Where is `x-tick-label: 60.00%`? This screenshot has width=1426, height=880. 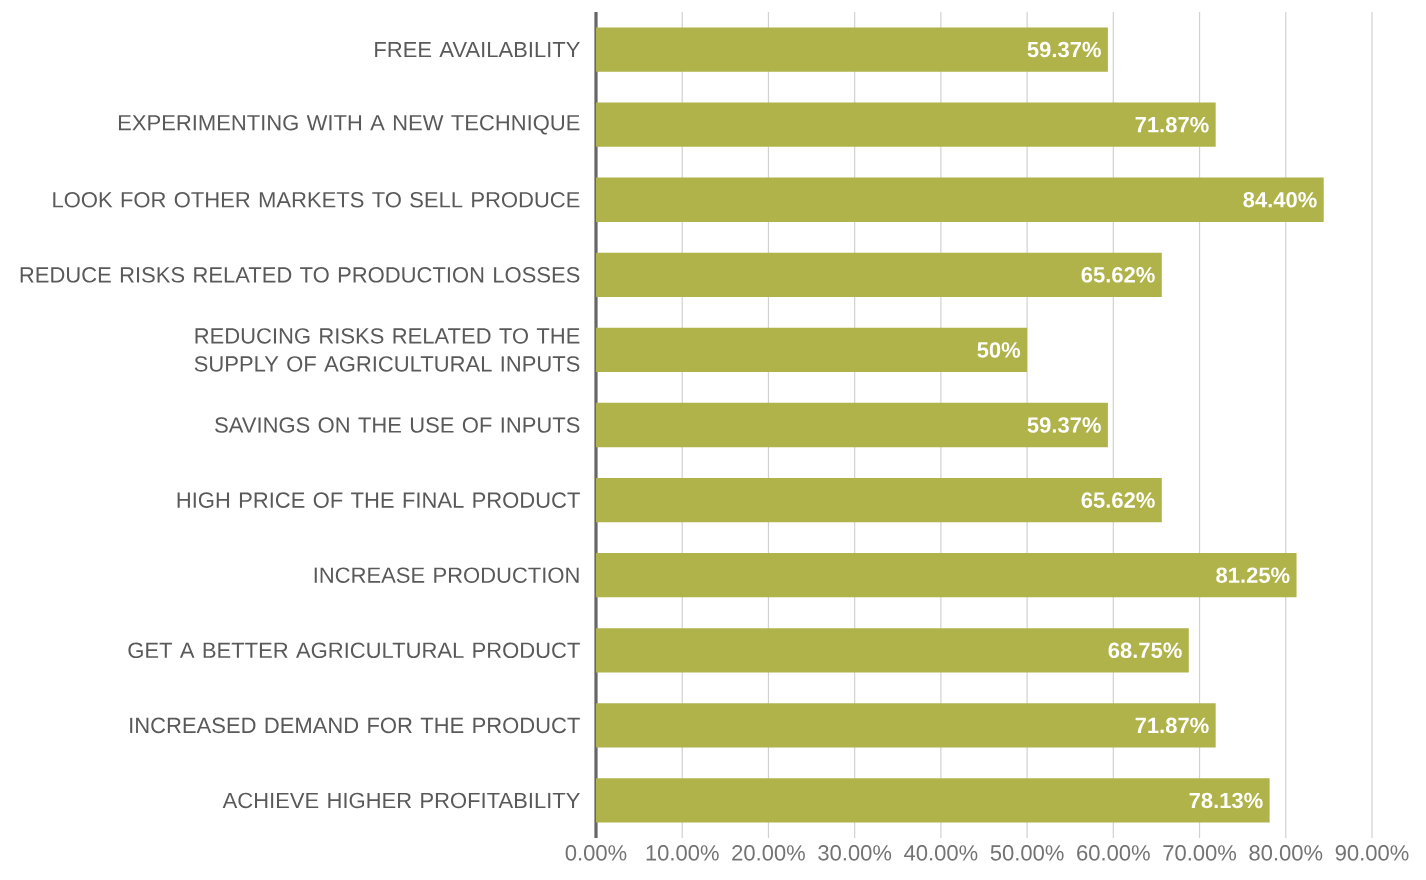
x-tick-label: 60.00% is located at coordinates (1113, 853).